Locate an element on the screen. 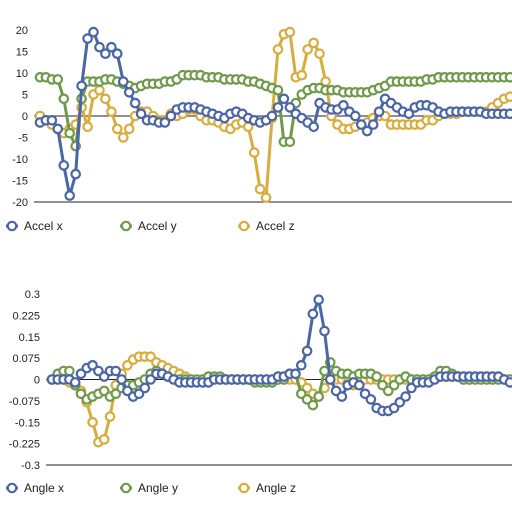  legend-label: Angle y is located at coordinates (158, 488).